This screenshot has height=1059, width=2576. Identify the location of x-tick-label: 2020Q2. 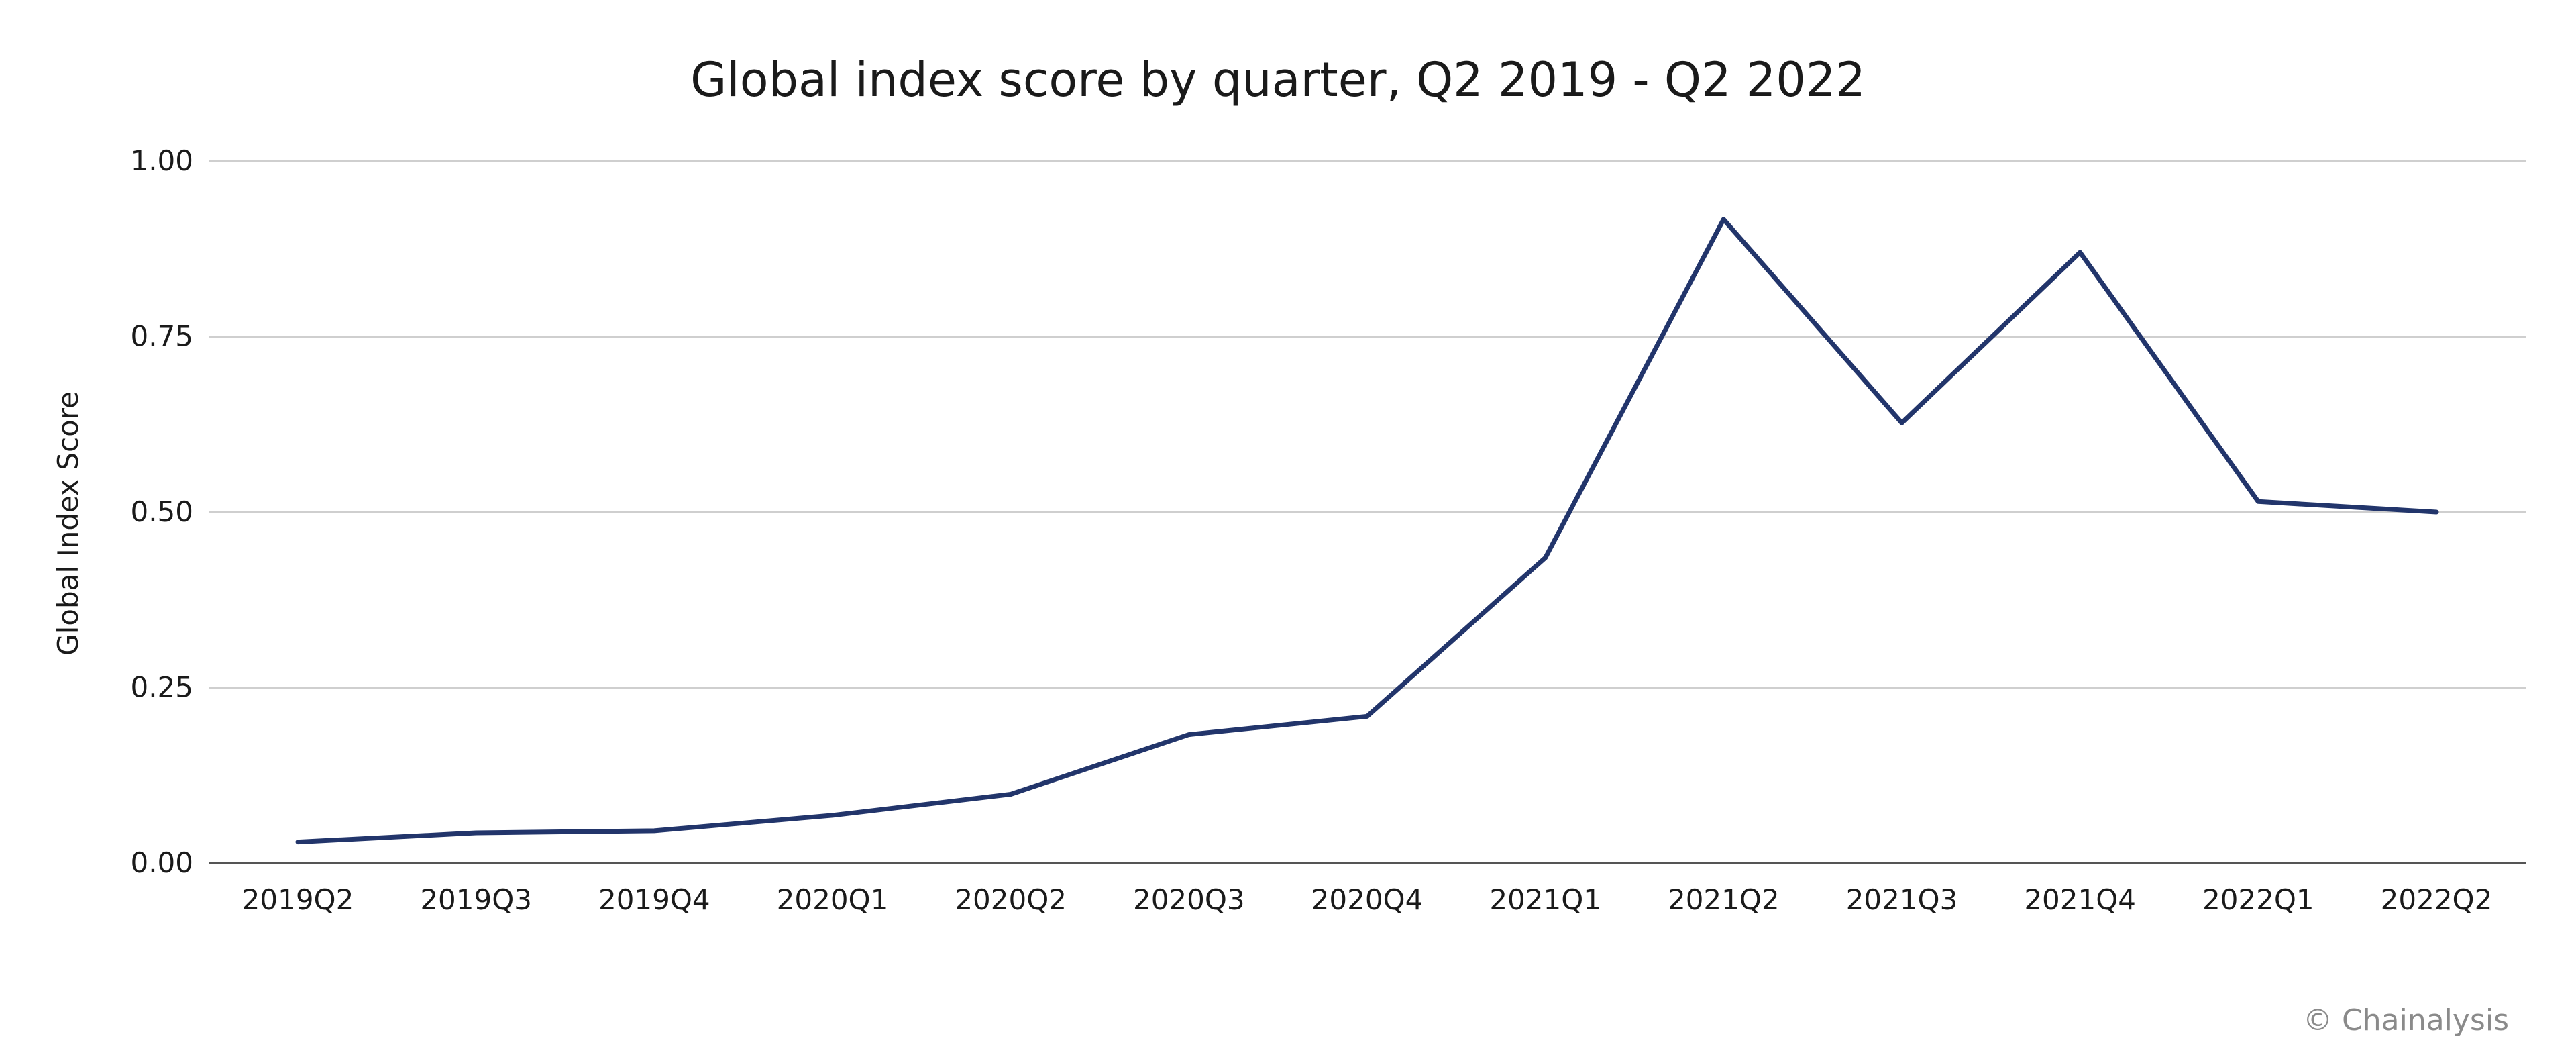
(1011, 900).